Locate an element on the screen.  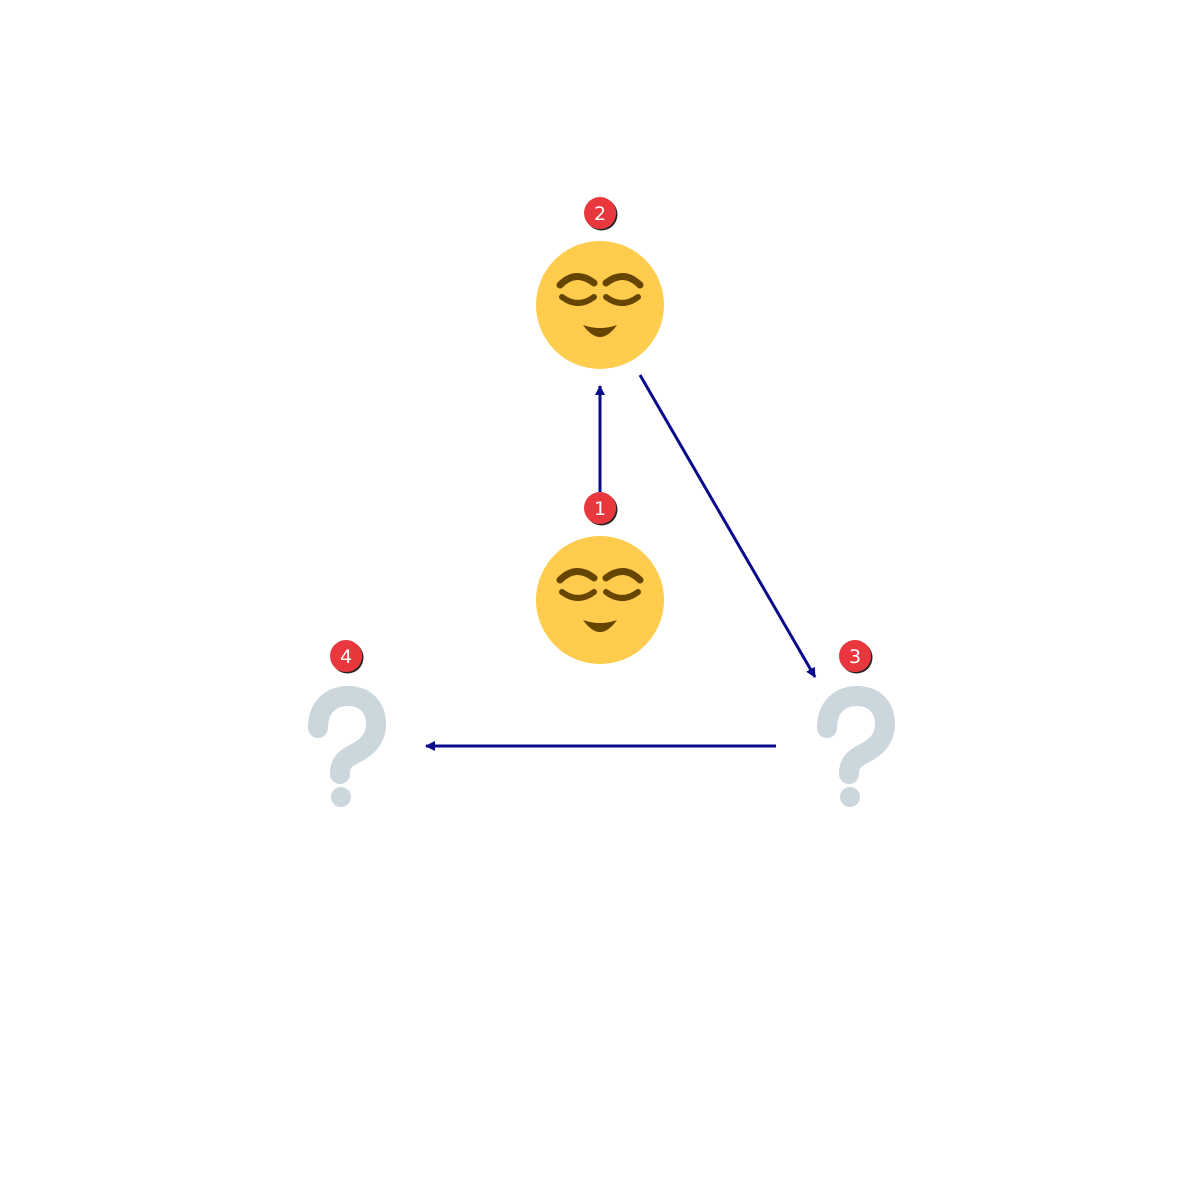
node-1-relieved-face-icon is located at coordinates (600, 600).